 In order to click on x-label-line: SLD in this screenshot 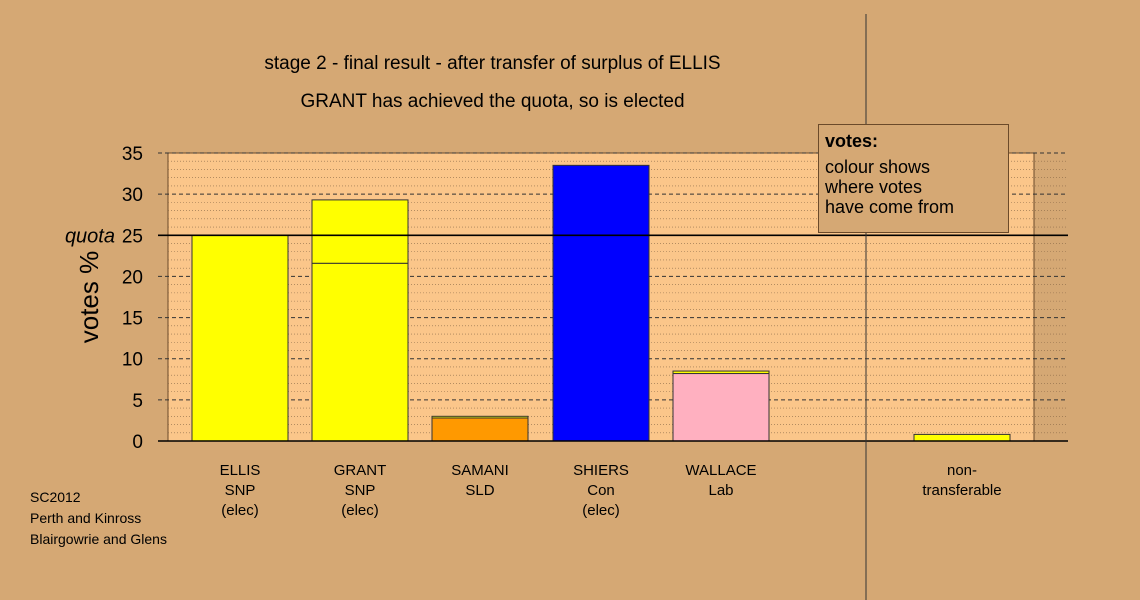, I will do `click(480, 490)`.